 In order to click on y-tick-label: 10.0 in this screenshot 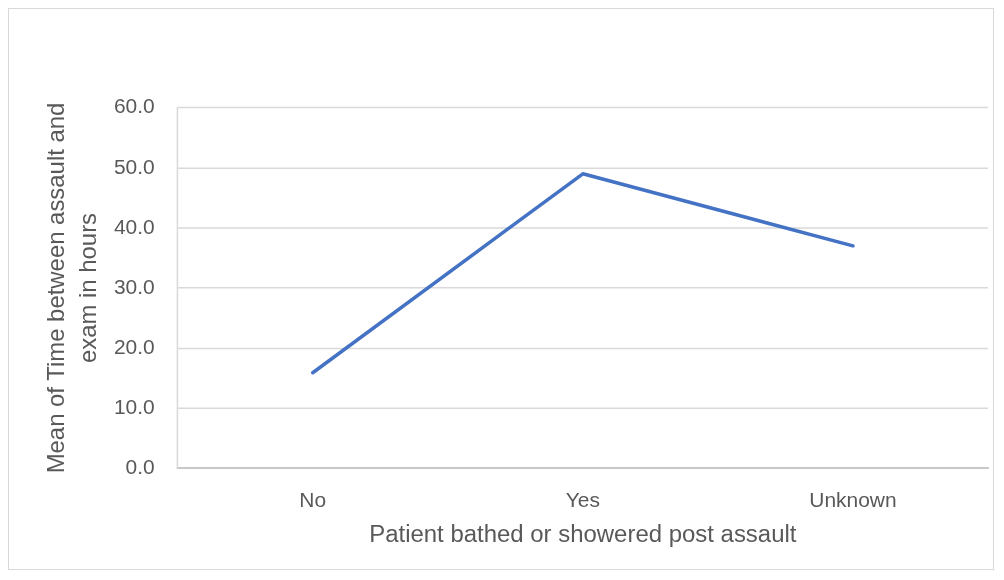, I will do `click(134, 407)`.